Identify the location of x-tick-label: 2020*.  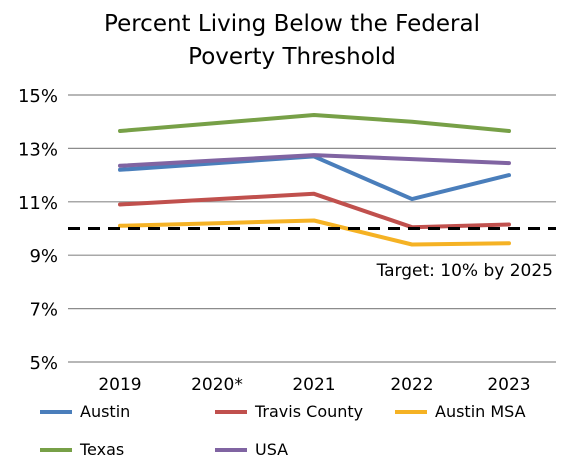
(217, 385).